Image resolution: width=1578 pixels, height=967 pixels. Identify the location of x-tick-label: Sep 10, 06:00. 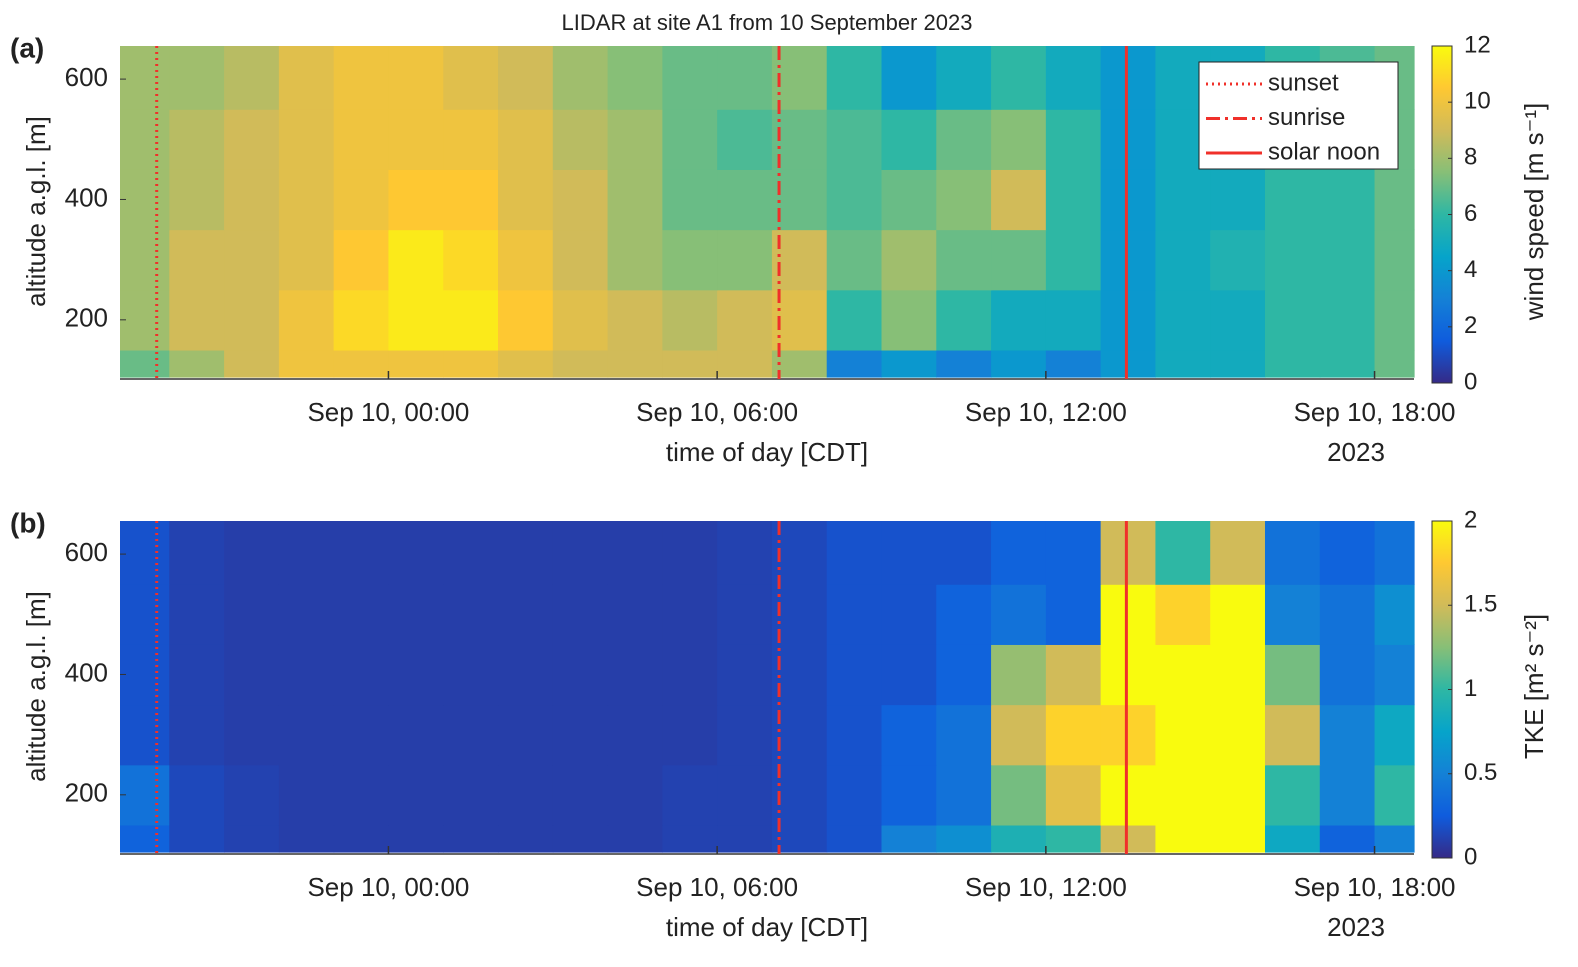
(717, 412).